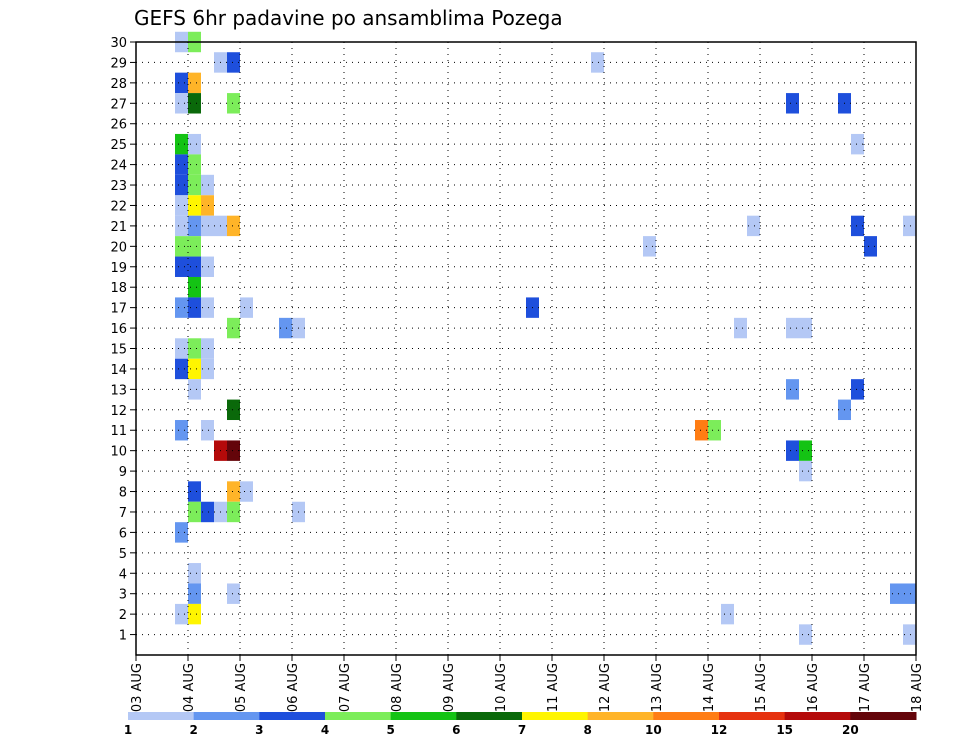 This screenshot has width=960, height=742. Describe the element at coordinates (118, 227) in the screenshot. I see `y-tick-label-21: 21` at that location.